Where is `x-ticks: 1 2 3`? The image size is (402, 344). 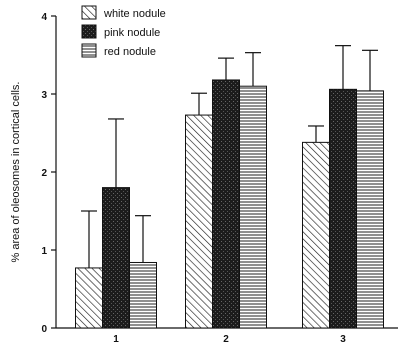 x-ticks: 1 2 3 is located at coordinates (229, 339).